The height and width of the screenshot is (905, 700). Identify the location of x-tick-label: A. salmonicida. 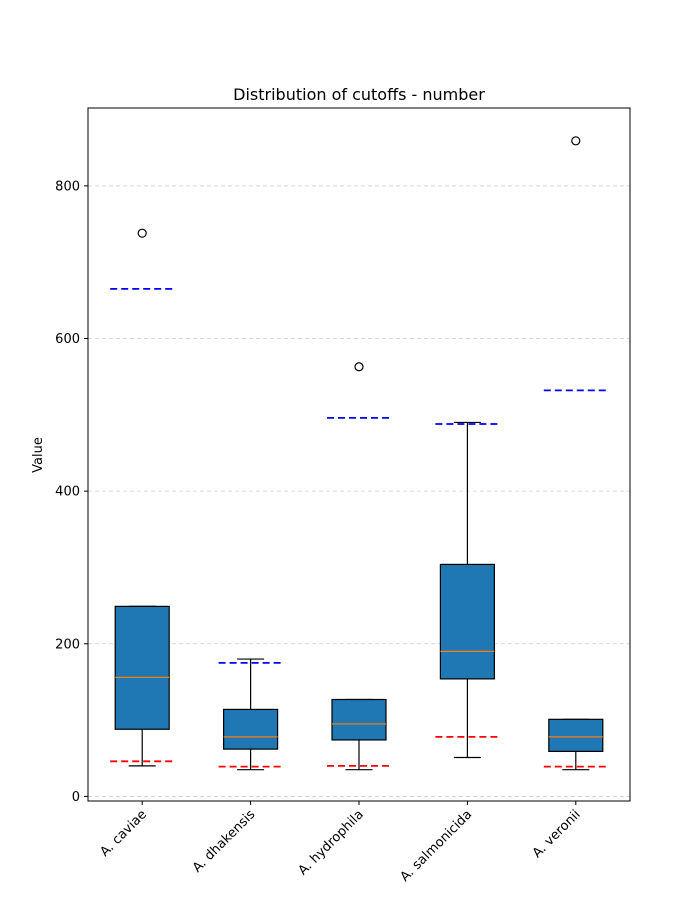
(437, 846).